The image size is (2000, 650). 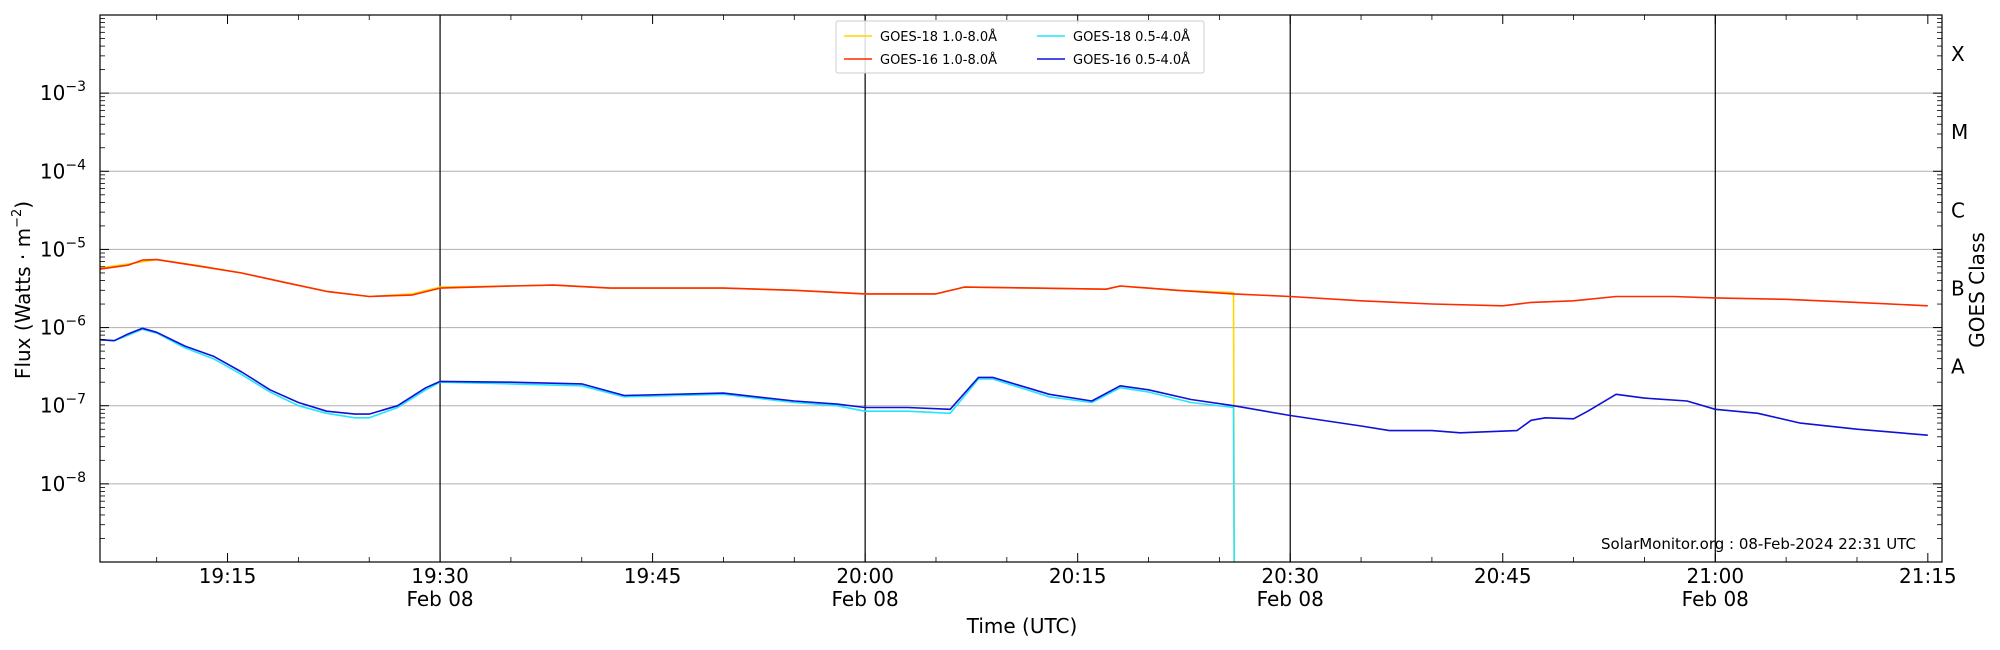 What do you see at coordinates (1022, 626) in the screenshot?
I see `x-axis-label: Time (UTC)` at bounding box center [1022, 626].